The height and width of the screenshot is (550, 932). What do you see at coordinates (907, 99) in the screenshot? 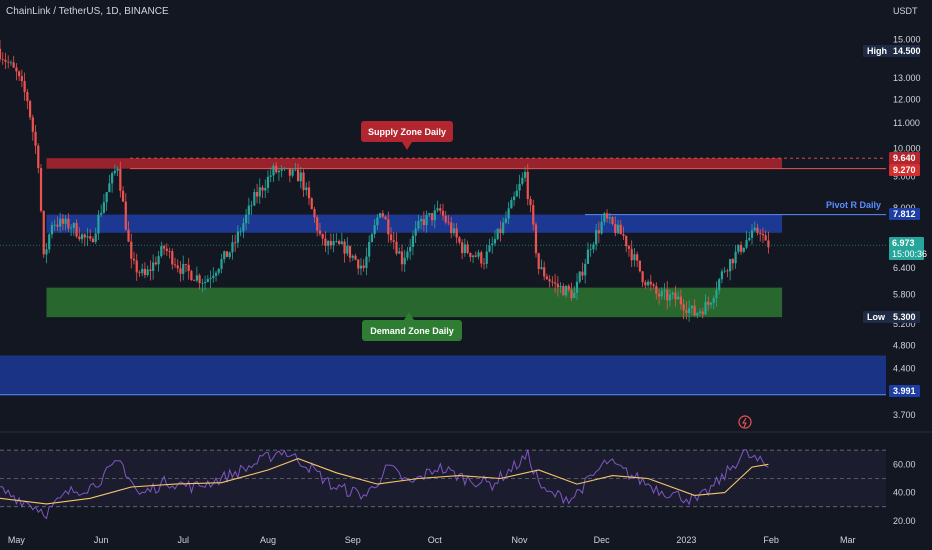
I see `price-tick-label: 12.000` at bounding box center [907, 99].